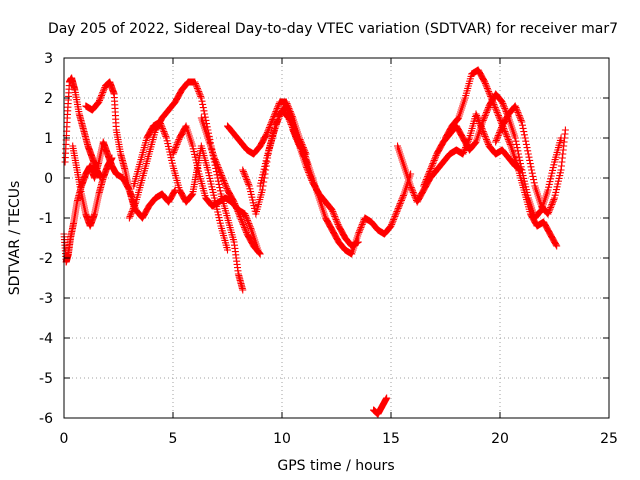  What do you see at coordinates (64, 439) in the screenshot?
I see `x-tick-label: 0` at bounding box center [64, 439].